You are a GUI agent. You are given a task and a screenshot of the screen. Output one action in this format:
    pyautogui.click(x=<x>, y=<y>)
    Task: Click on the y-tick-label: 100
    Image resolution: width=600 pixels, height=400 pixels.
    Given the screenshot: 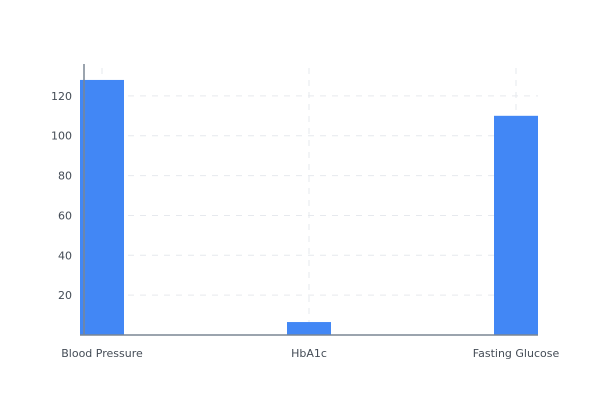 What is the action you would take?
    pyautogui.click(x=61, y=136)
    